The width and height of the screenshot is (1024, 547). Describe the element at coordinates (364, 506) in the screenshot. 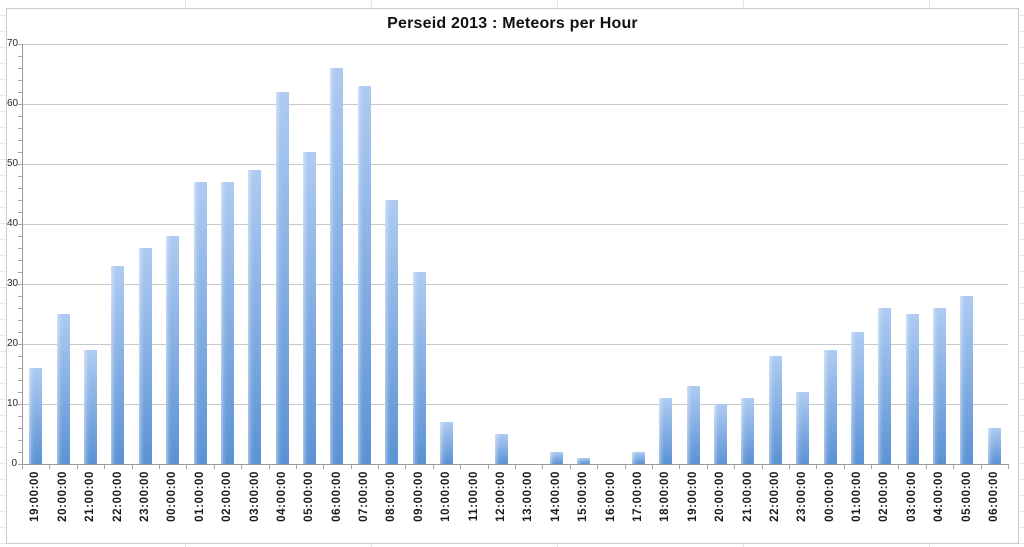

I see `x-label-cell: 07:00:00` at that location.